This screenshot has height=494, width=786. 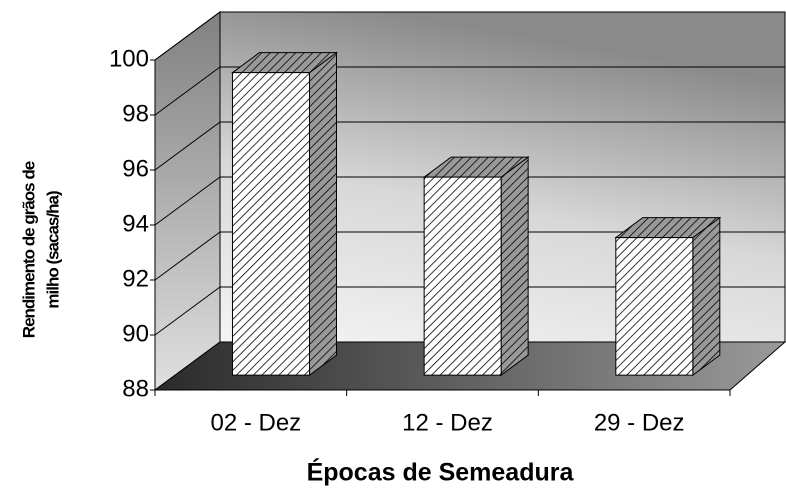 I want to click on y-axis-title: Rendimento de grãos de milho (sacas/ha), so click(x=40, y=249).